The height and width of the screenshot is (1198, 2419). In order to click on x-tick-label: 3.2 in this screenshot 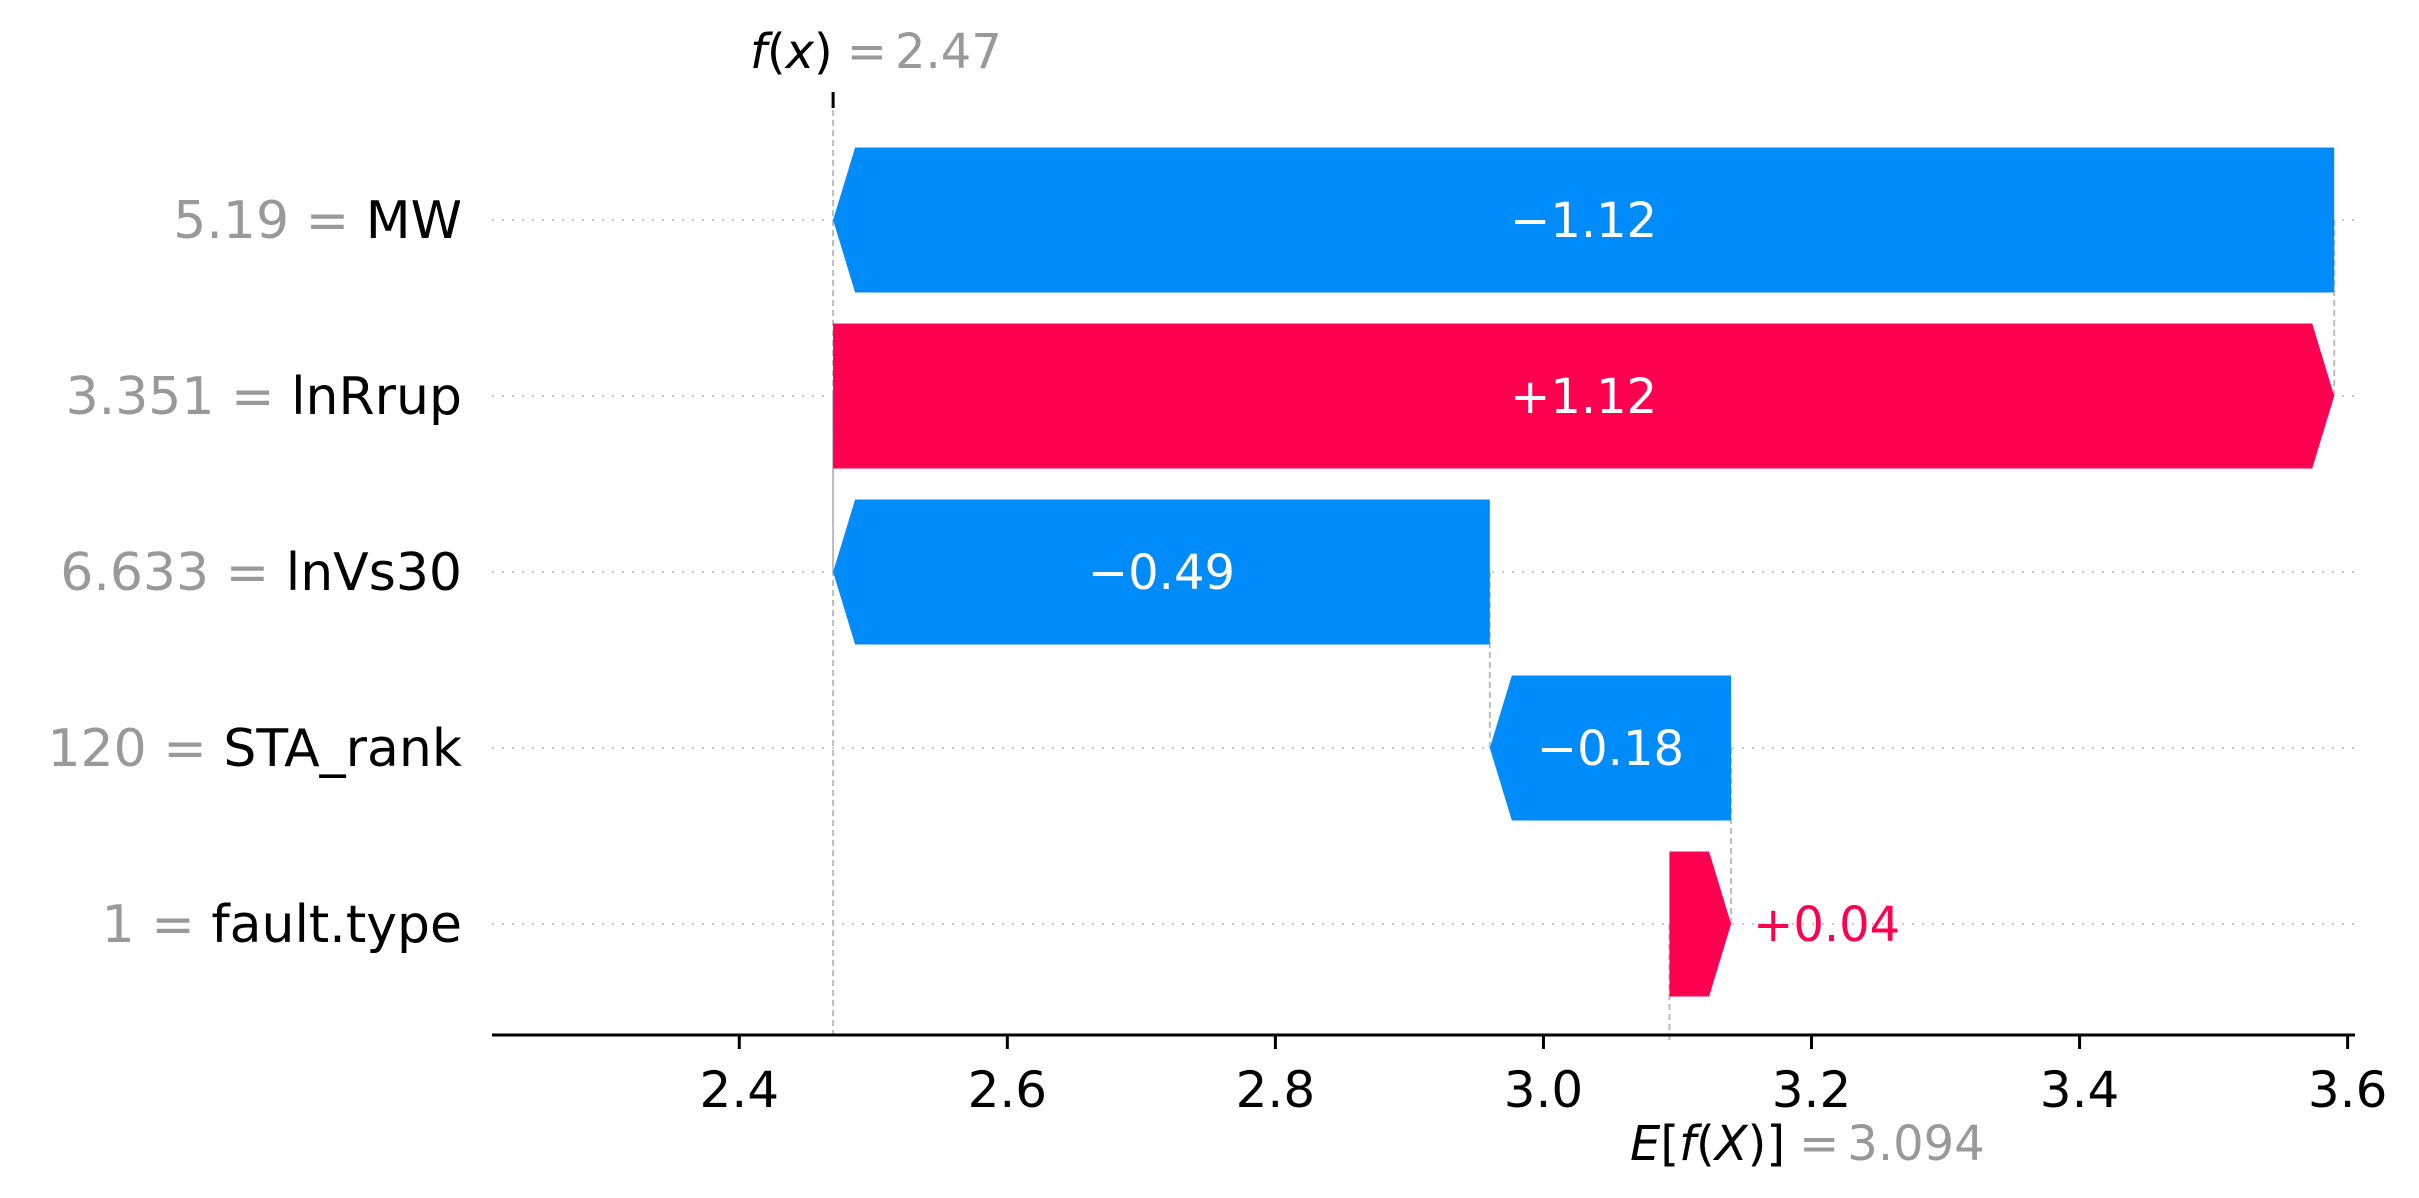, I will do `click(1812, 1090)`.